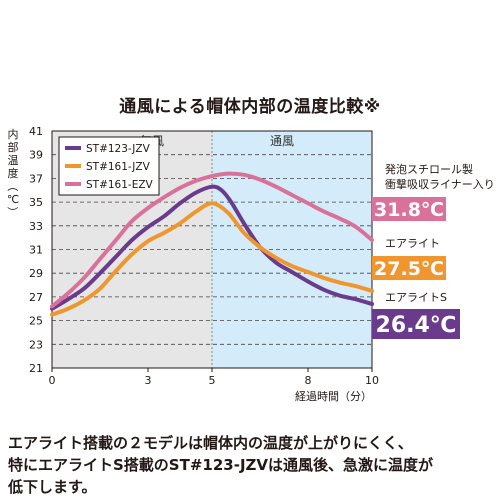 Image resolution: width=500 pixels, height=500 pixels. What do you see at coordinates (36, 226) in the screenshot?
I see `y-tick-label: 33` at bounding box center [36, 226].